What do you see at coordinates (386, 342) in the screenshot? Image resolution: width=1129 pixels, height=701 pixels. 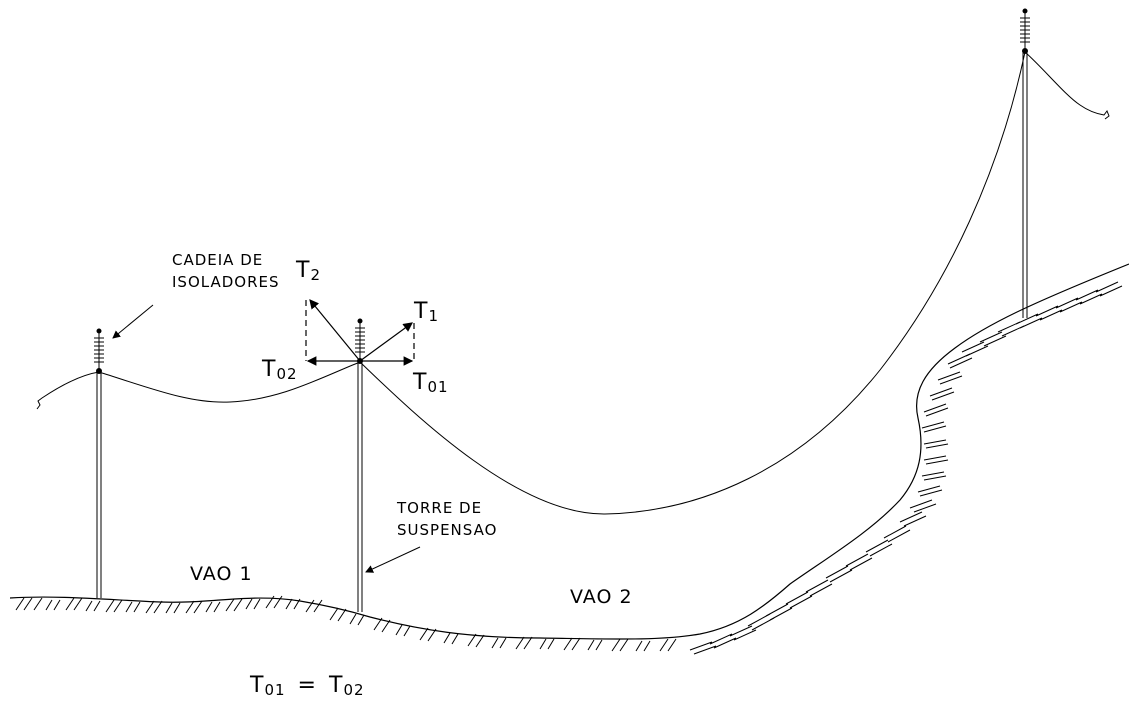 I see `t1-arrow` at bounding box center [386, 342].